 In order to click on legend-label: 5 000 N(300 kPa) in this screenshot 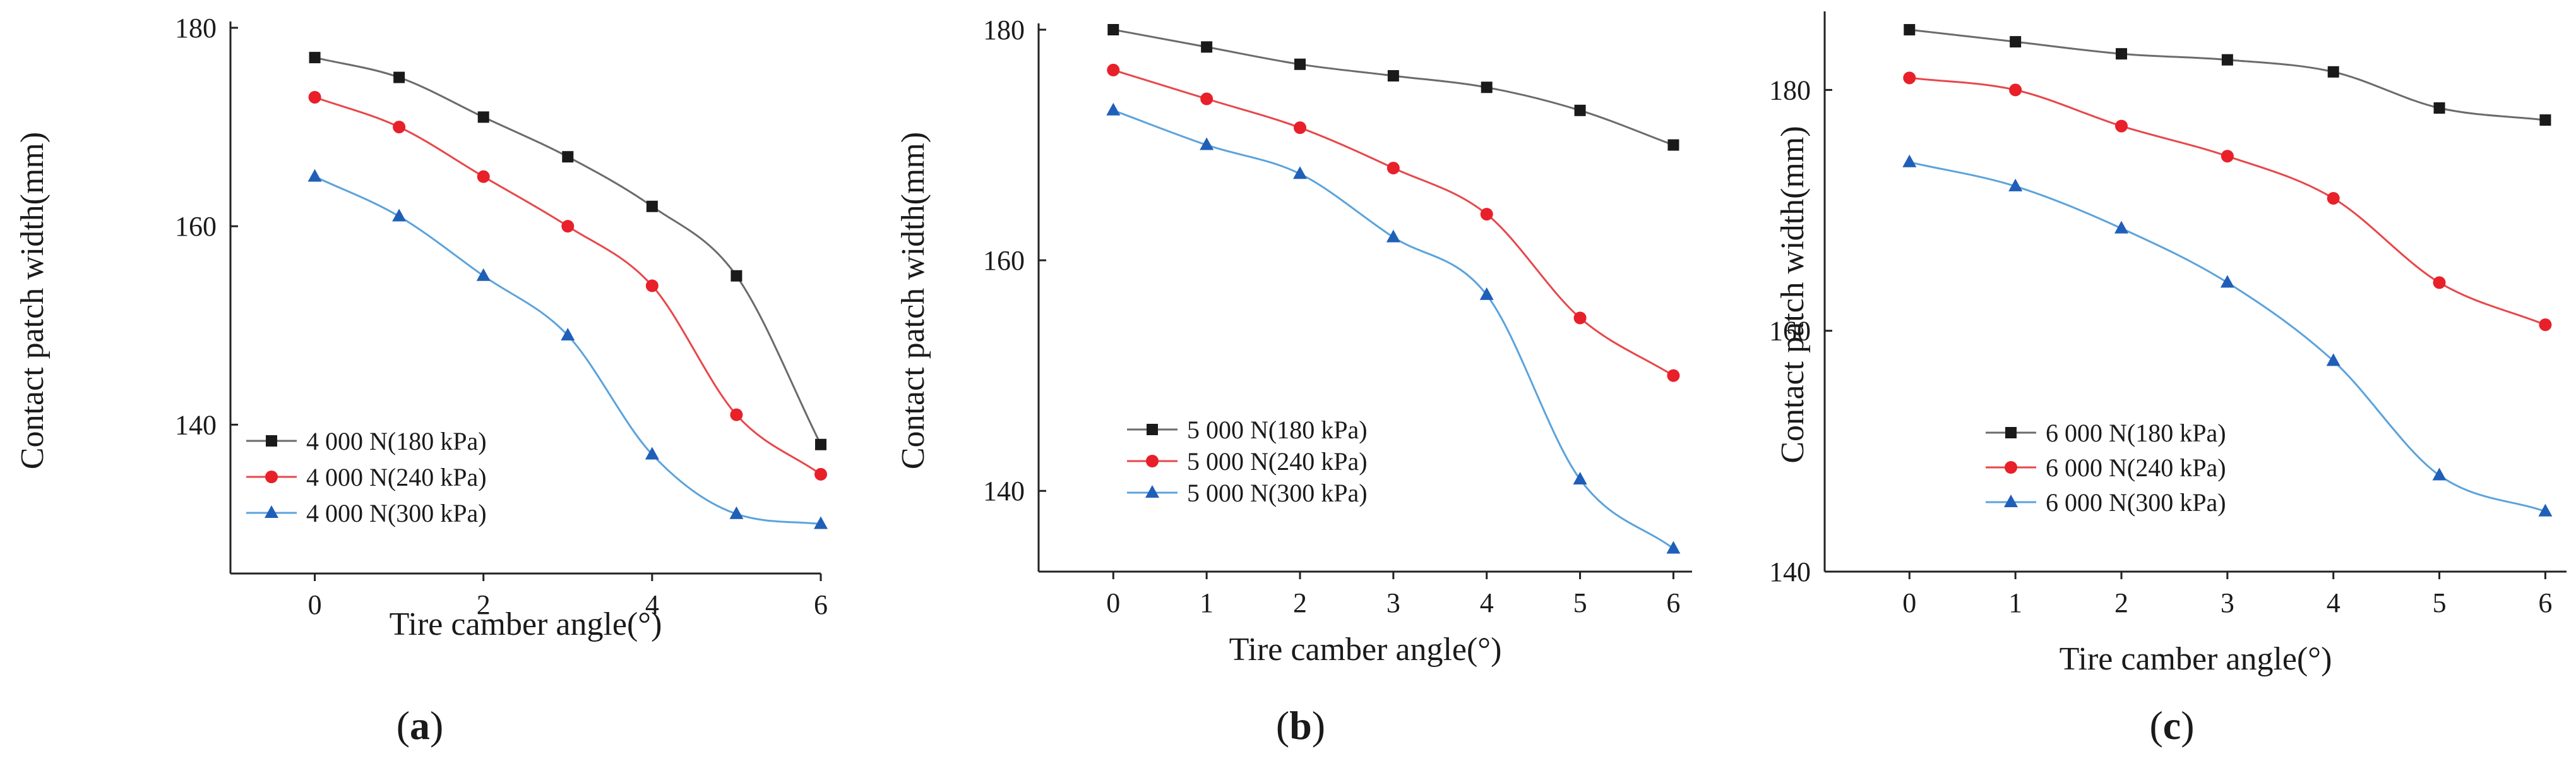, I will do `click(1277, 493)`.